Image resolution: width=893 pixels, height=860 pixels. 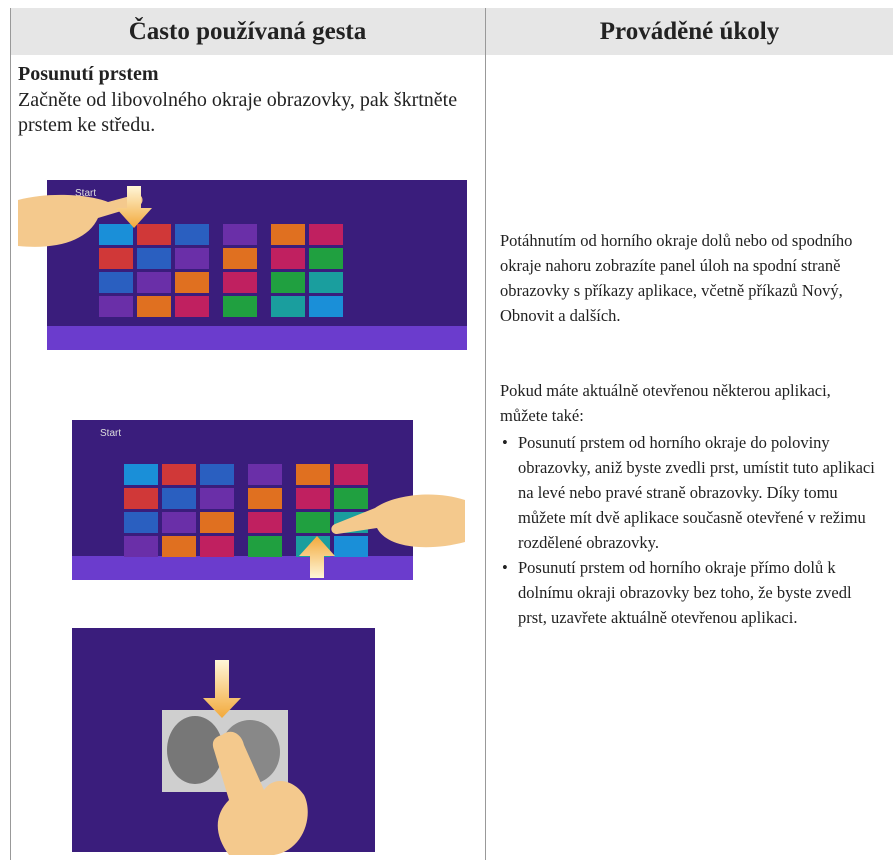 I want to click on column-divider, so click(x=485, y=434).